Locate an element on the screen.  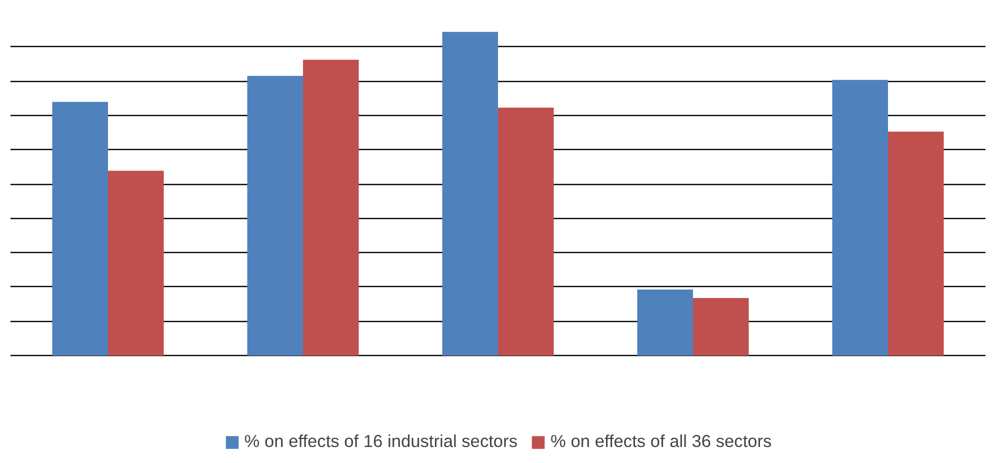
legend-label: % on effects of 16 industrial sectors is located at coordinates (381, 441).